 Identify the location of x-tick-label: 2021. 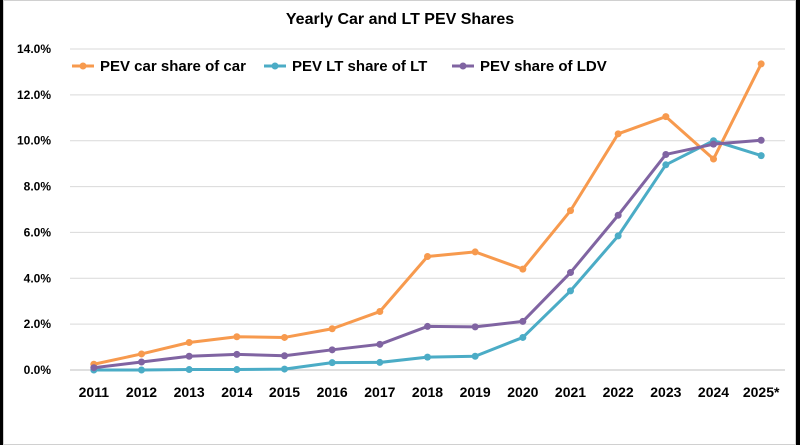
(570, 392).